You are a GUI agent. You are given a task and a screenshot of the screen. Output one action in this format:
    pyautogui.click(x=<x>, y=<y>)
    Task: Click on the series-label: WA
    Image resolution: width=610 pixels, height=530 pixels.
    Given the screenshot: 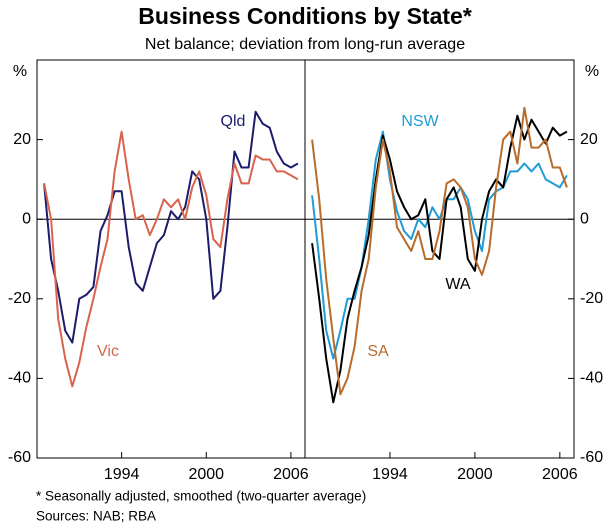 What is the action you would take?
    pyautogui.click(x=458, y=284)
    